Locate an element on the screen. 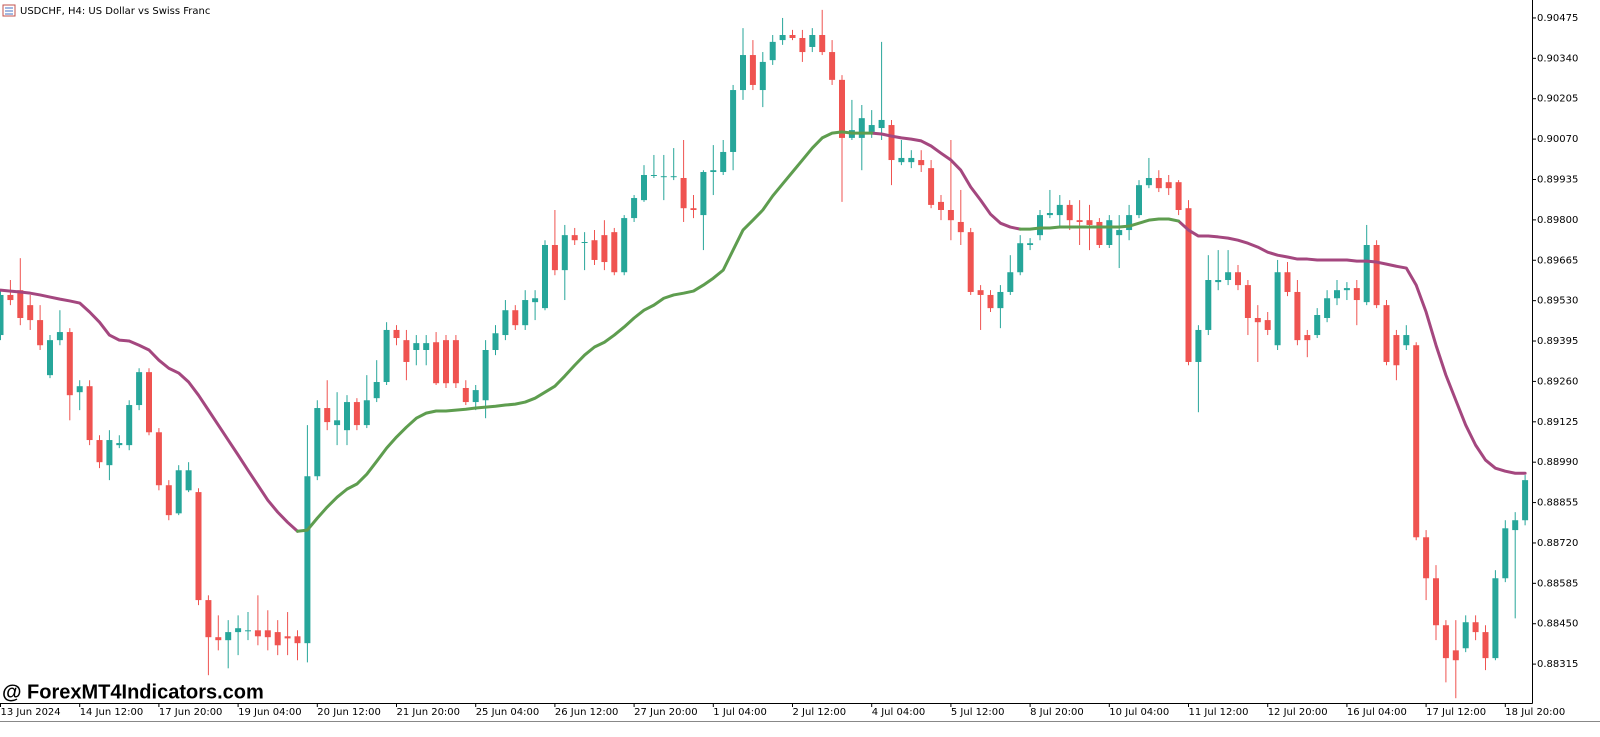  y-tick-label: 0.88585 is located at coordinates (1557, 583).